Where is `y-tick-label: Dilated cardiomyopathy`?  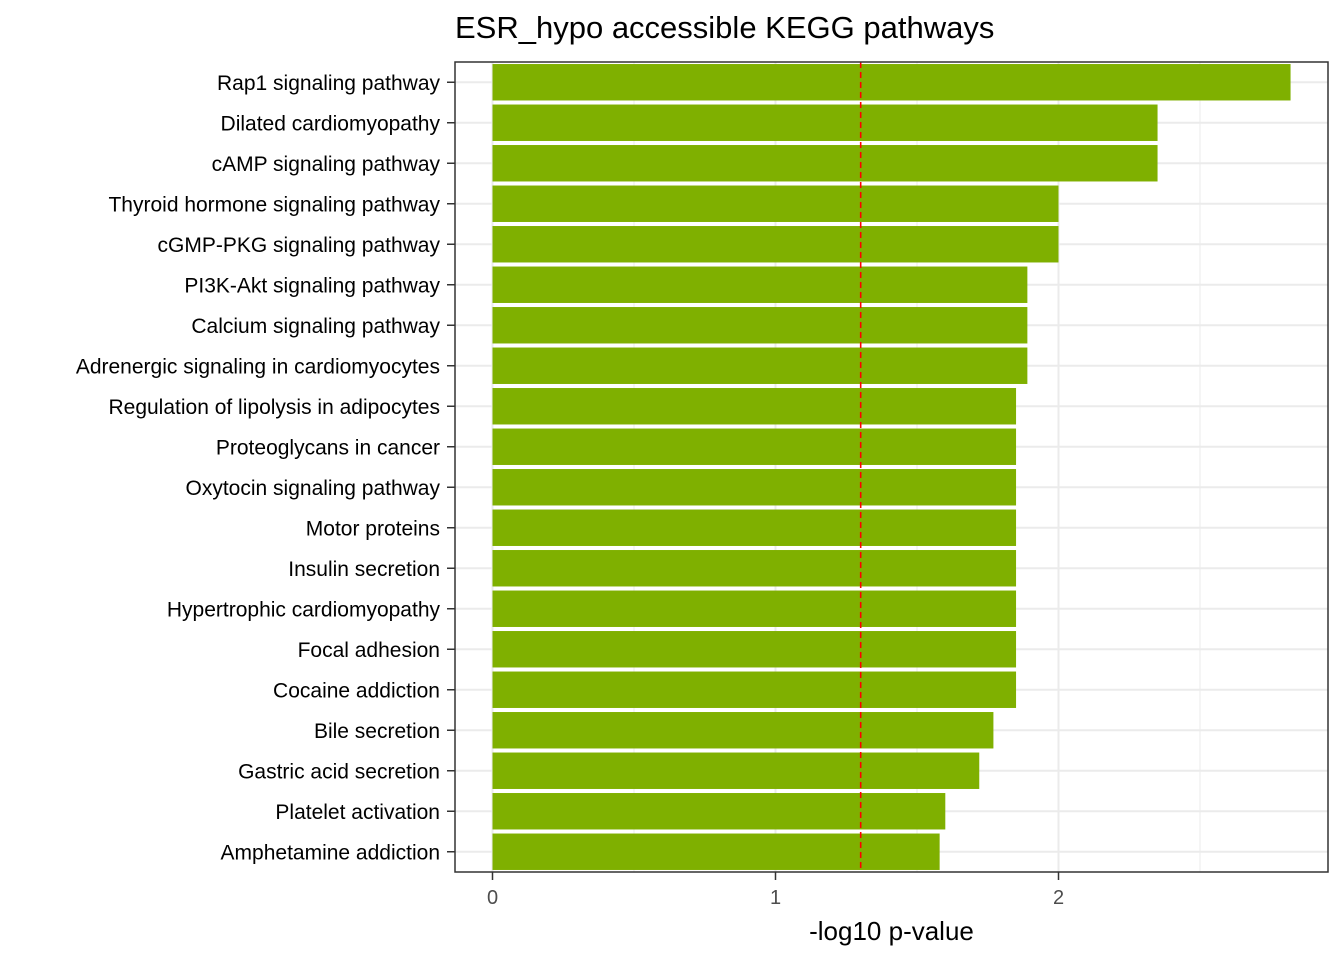
y-tick-label: Dilated cardiomyopathy is located at coordinates (331, 123).